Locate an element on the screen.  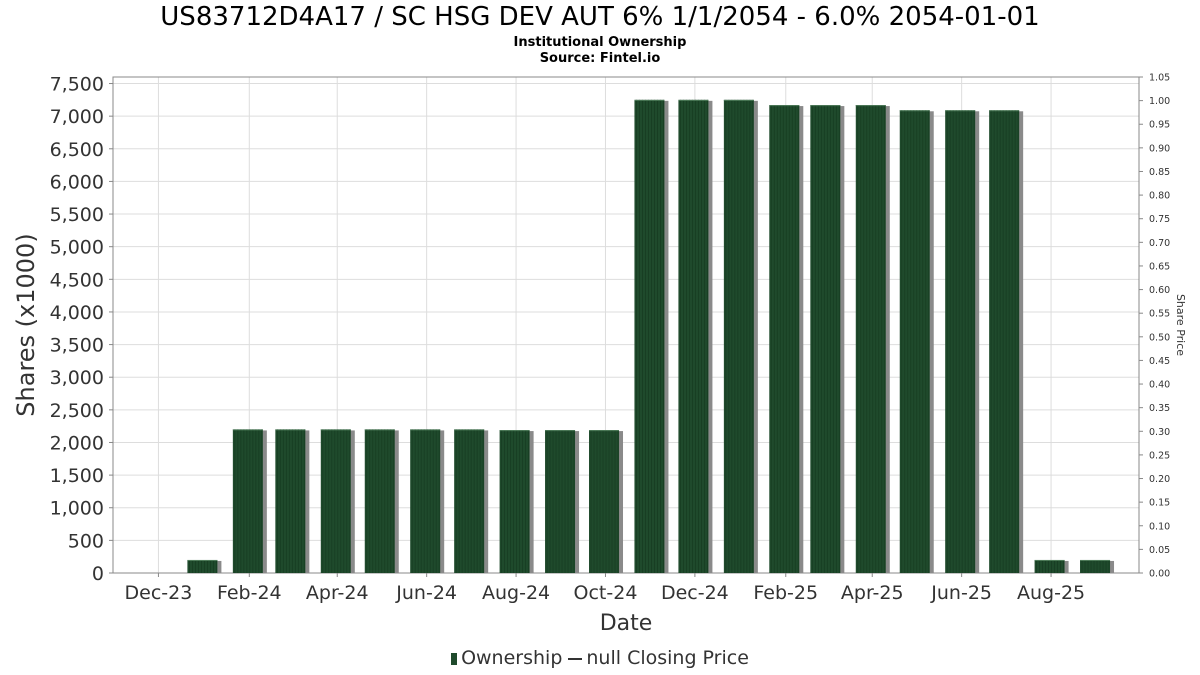
x-tick-label: Apr-25 is located at coordinates (872, 593).